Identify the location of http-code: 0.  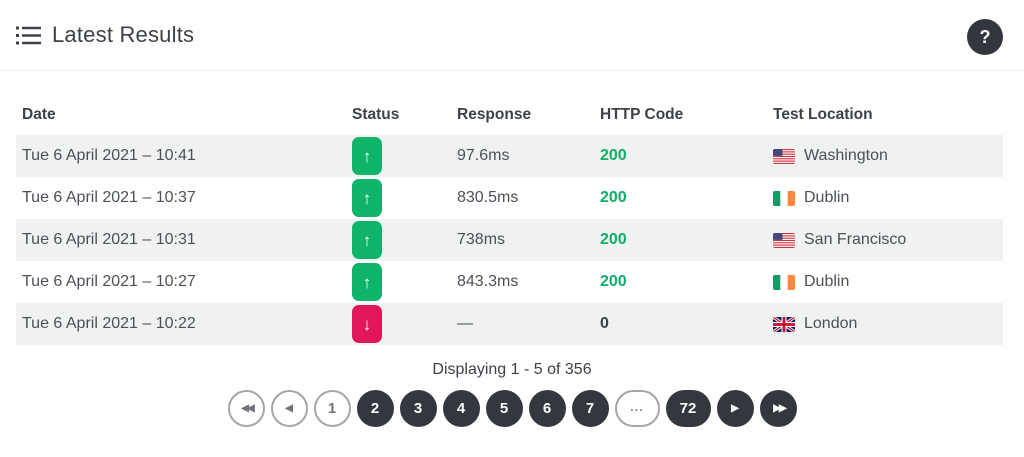
(604, 323).